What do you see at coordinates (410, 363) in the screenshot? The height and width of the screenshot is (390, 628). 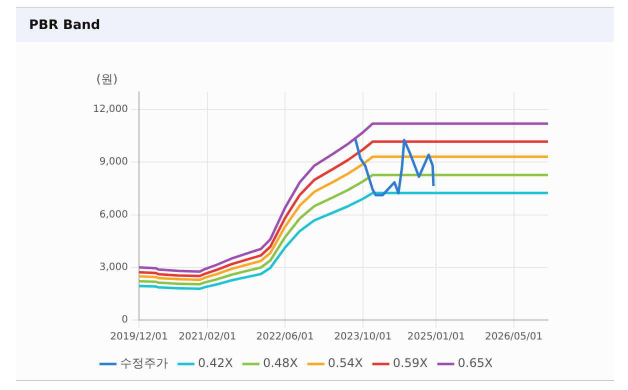 I see `legend-label: 0.59X` at bounding box center [410, 363].